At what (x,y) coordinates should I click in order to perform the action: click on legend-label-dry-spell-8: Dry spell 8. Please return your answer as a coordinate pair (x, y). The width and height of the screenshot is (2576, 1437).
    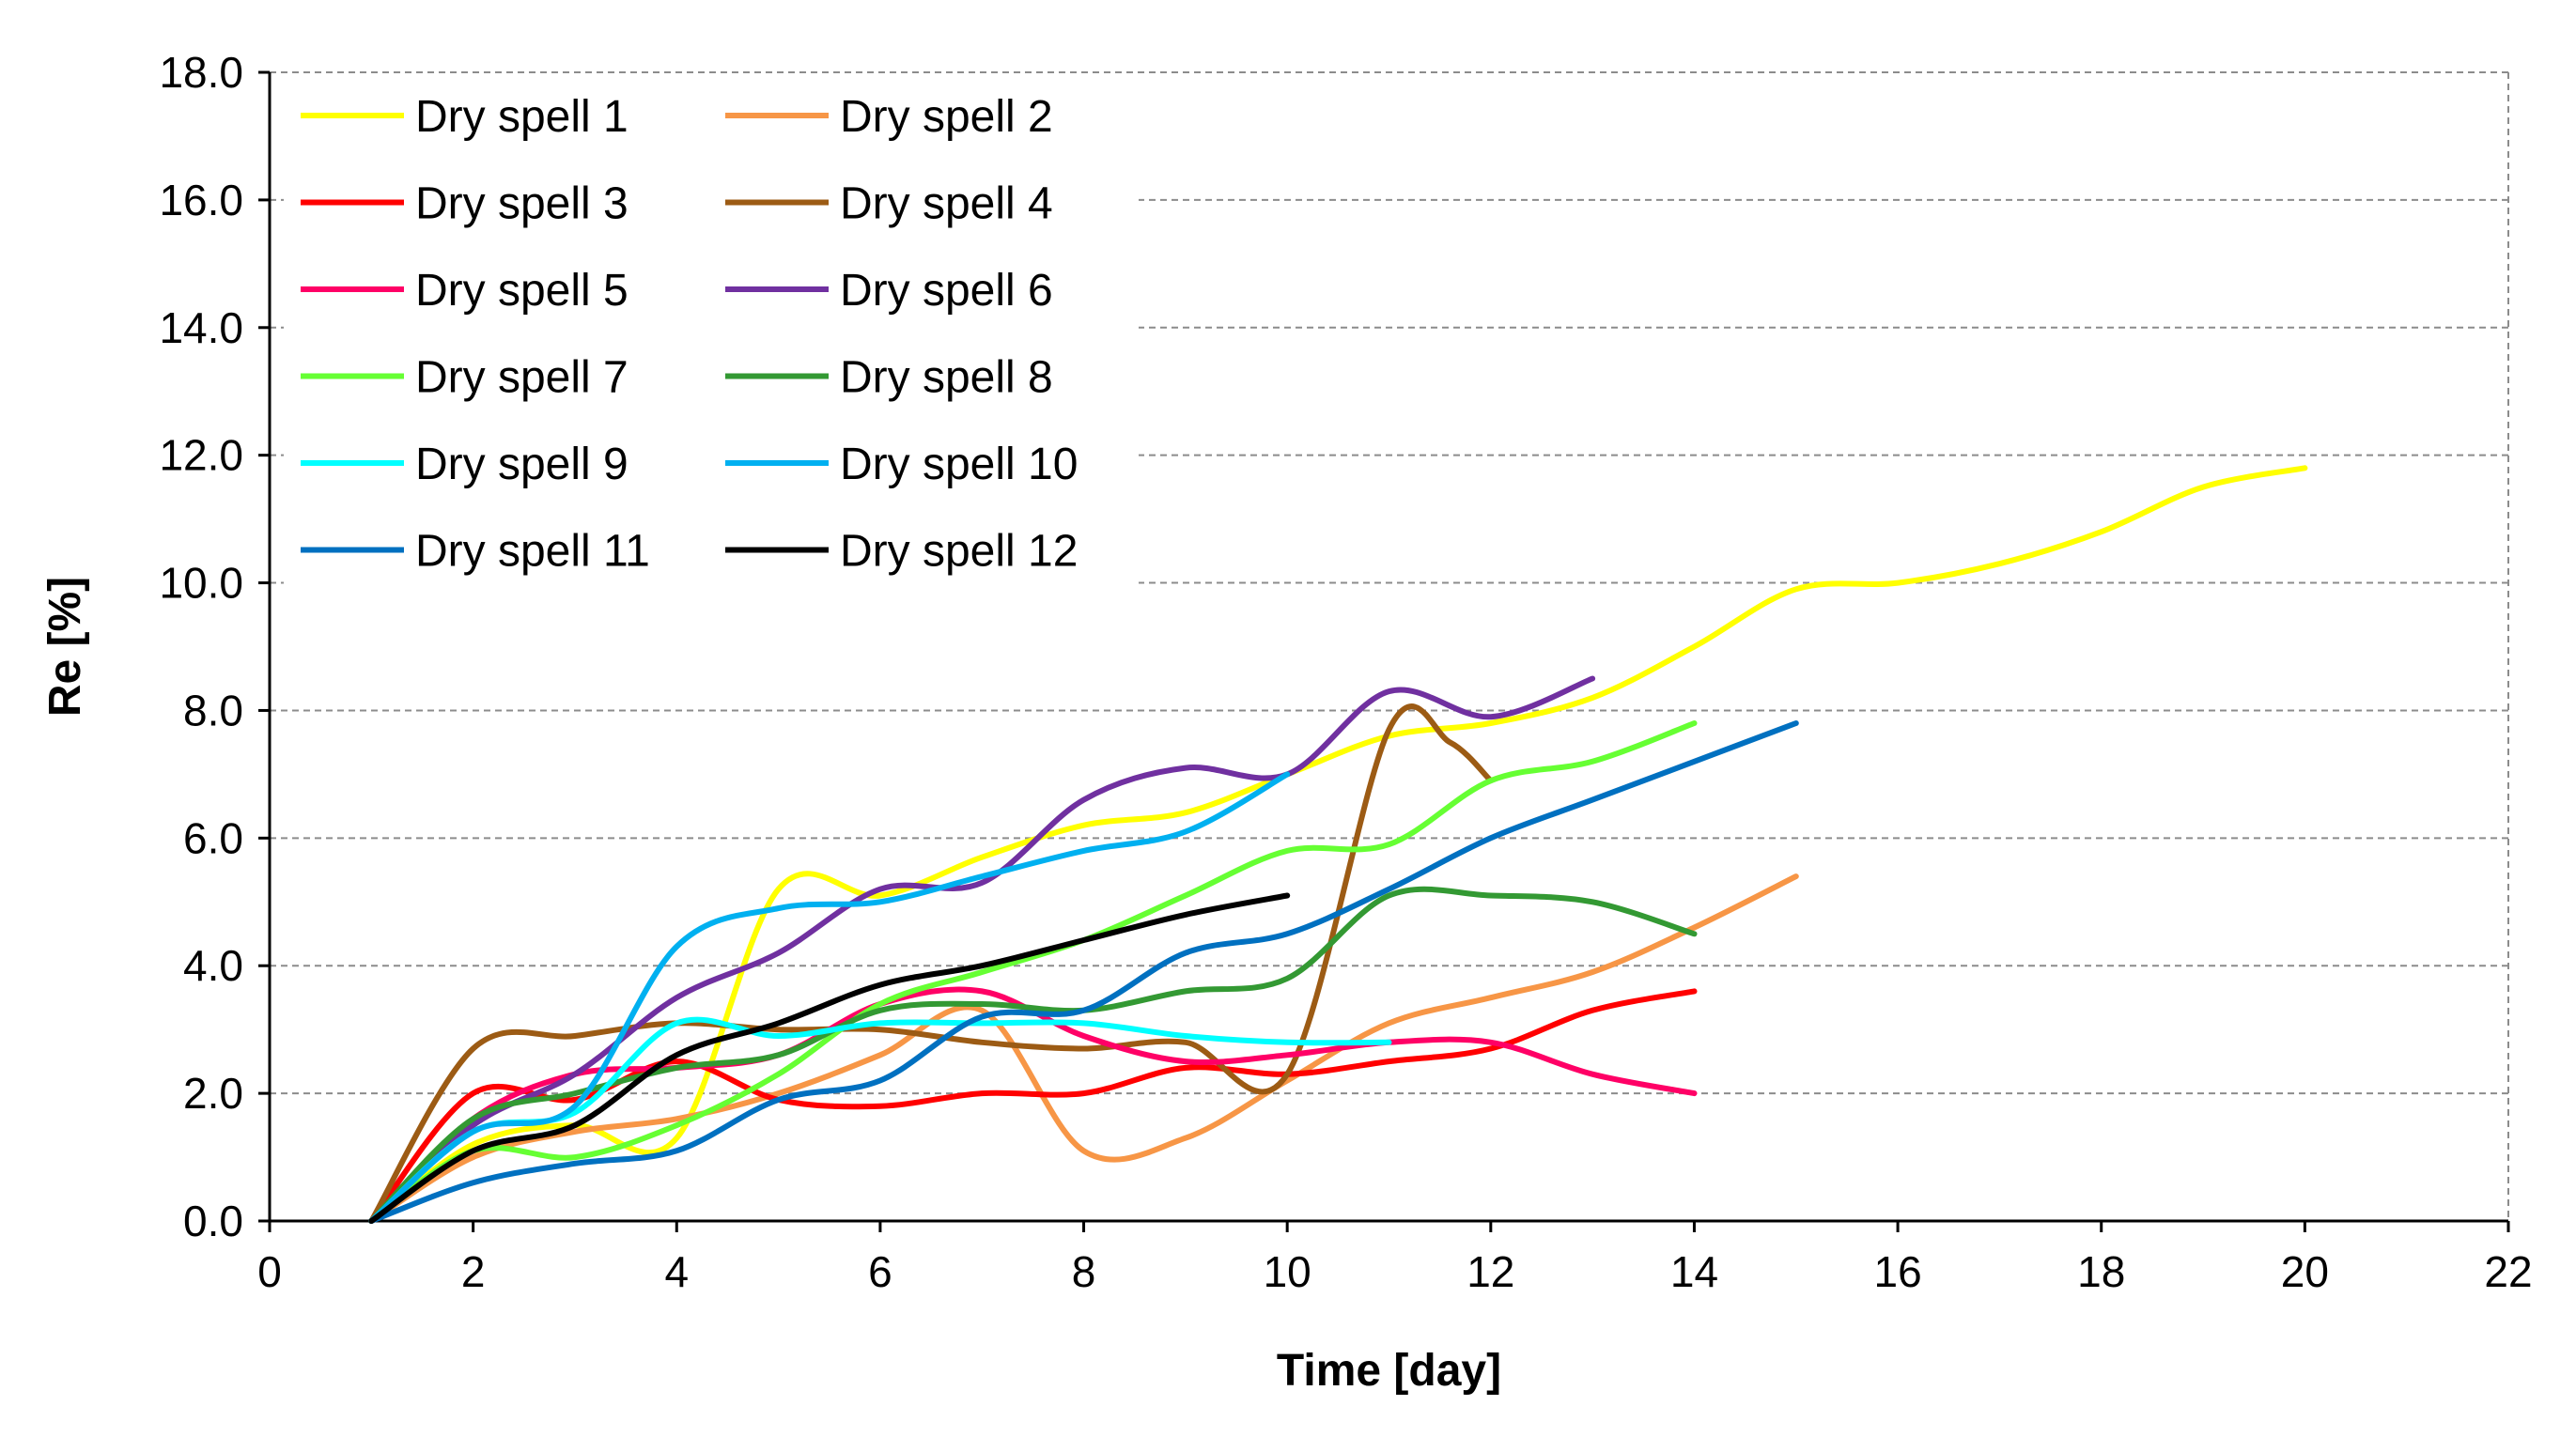
    Looking at the image, I should click on (947, 378).